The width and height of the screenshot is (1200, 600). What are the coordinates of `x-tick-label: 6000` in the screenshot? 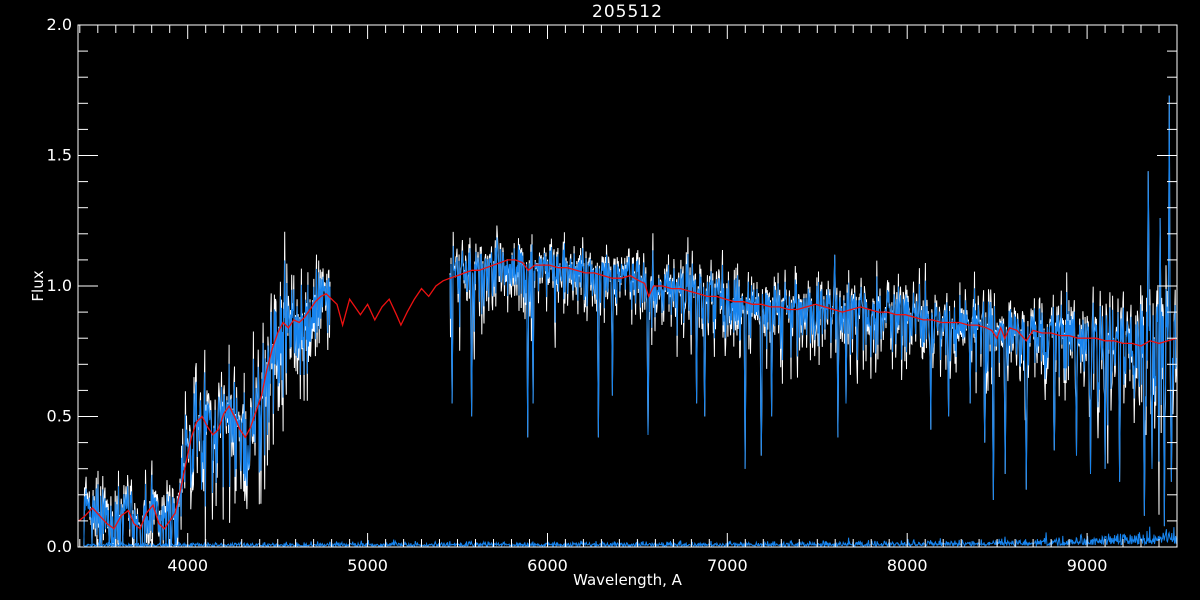 It's located at (547, 565).